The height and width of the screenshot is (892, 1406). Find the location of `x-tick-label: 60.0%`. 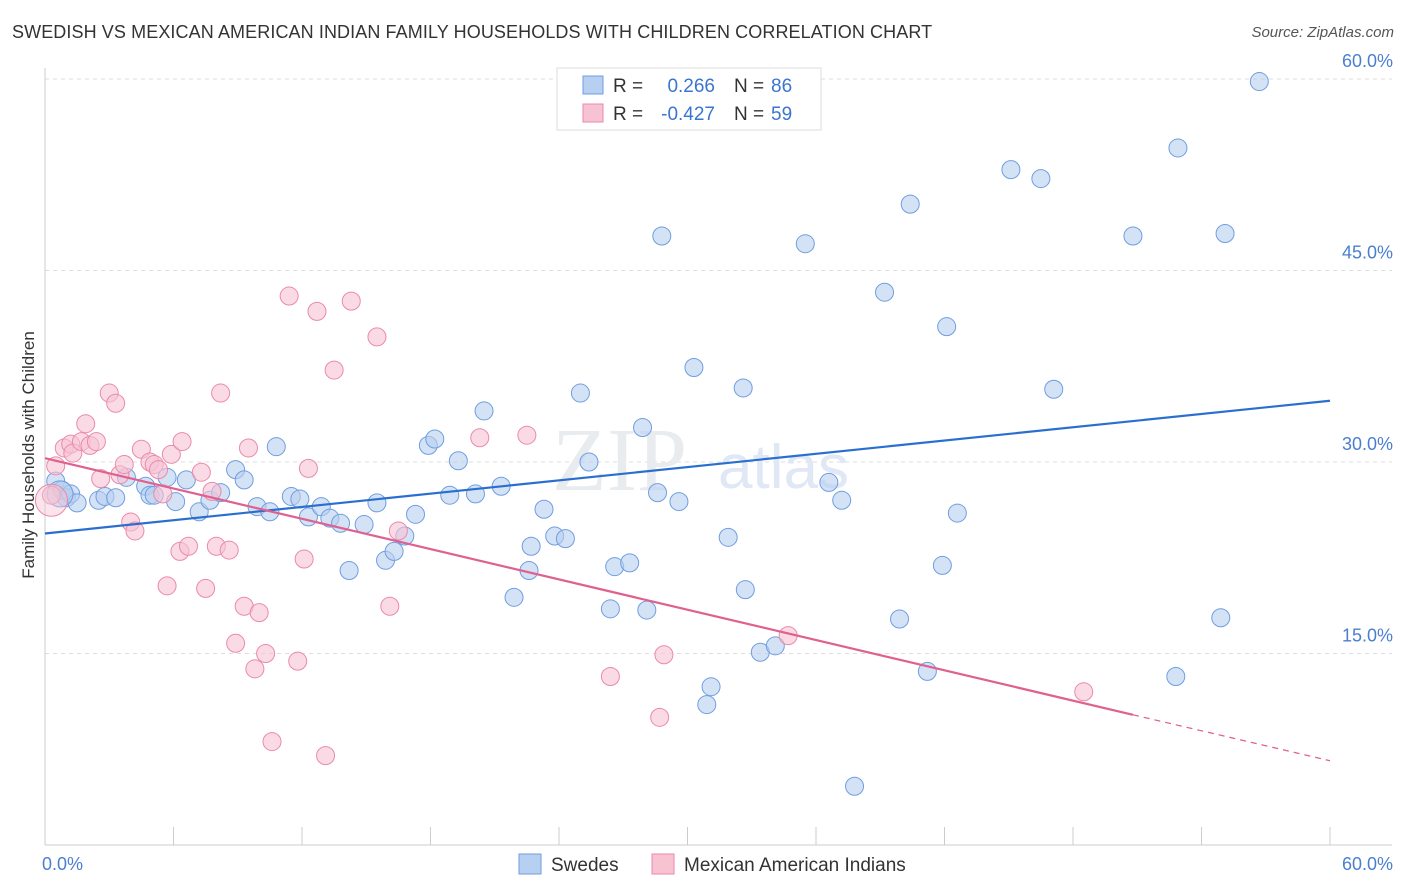

x-tick-label: 60.0% is located at coordinates (1367, 864).